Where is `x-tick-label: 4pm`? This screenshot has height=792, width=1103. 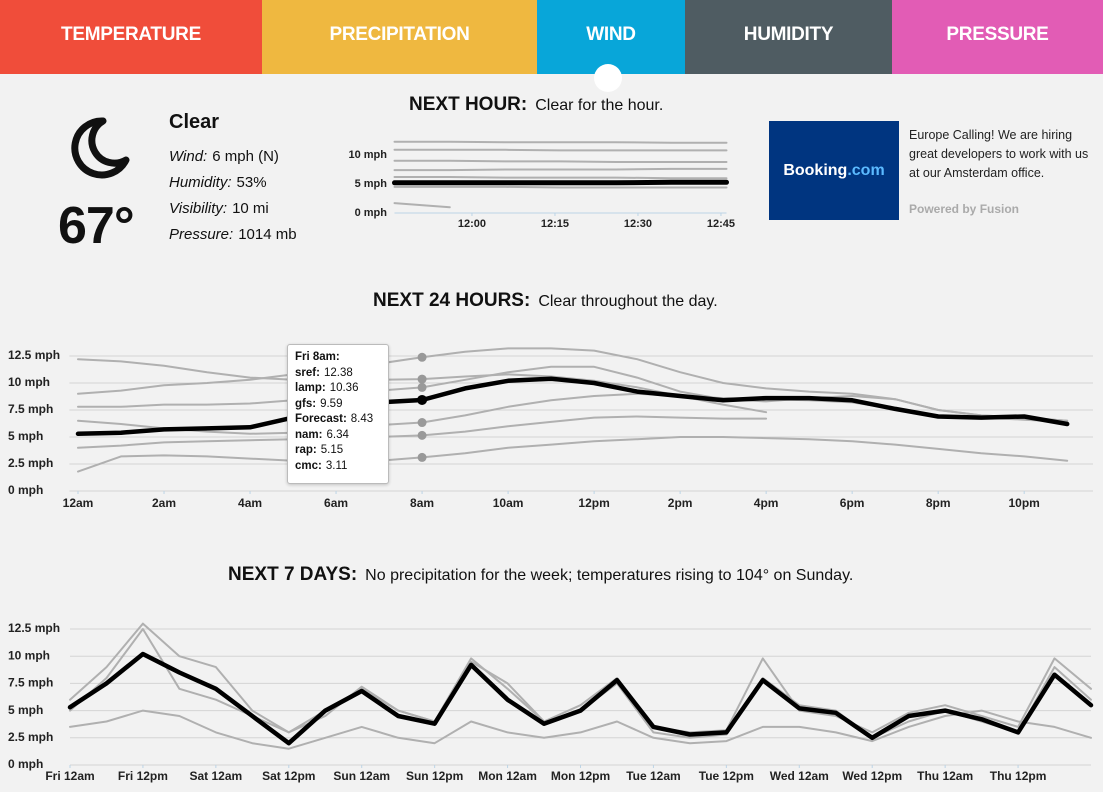
x-tick-label: 4pm is located at coordinates (766, 503).